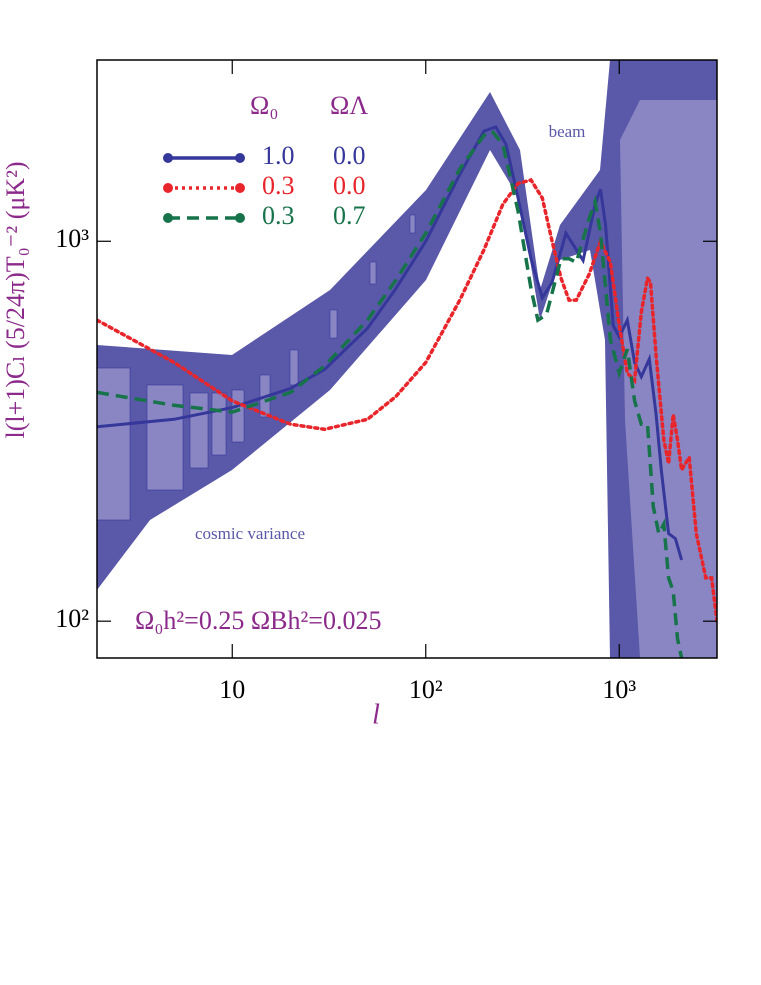  I want to click on annotation: beam, so click(567, 131).